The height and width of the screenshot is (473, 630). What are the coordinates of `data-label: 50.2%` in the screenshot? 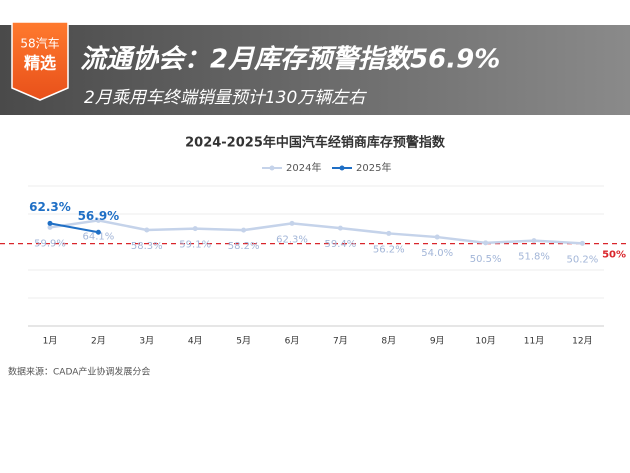 It's located at (583, 259).